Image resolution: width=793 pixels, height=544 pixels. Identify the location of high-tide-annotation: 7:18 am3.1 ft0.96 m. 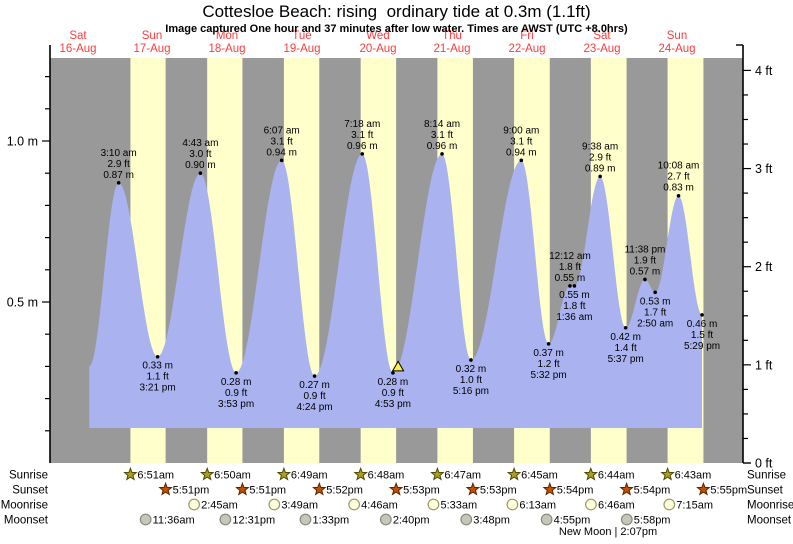
(362, 137).